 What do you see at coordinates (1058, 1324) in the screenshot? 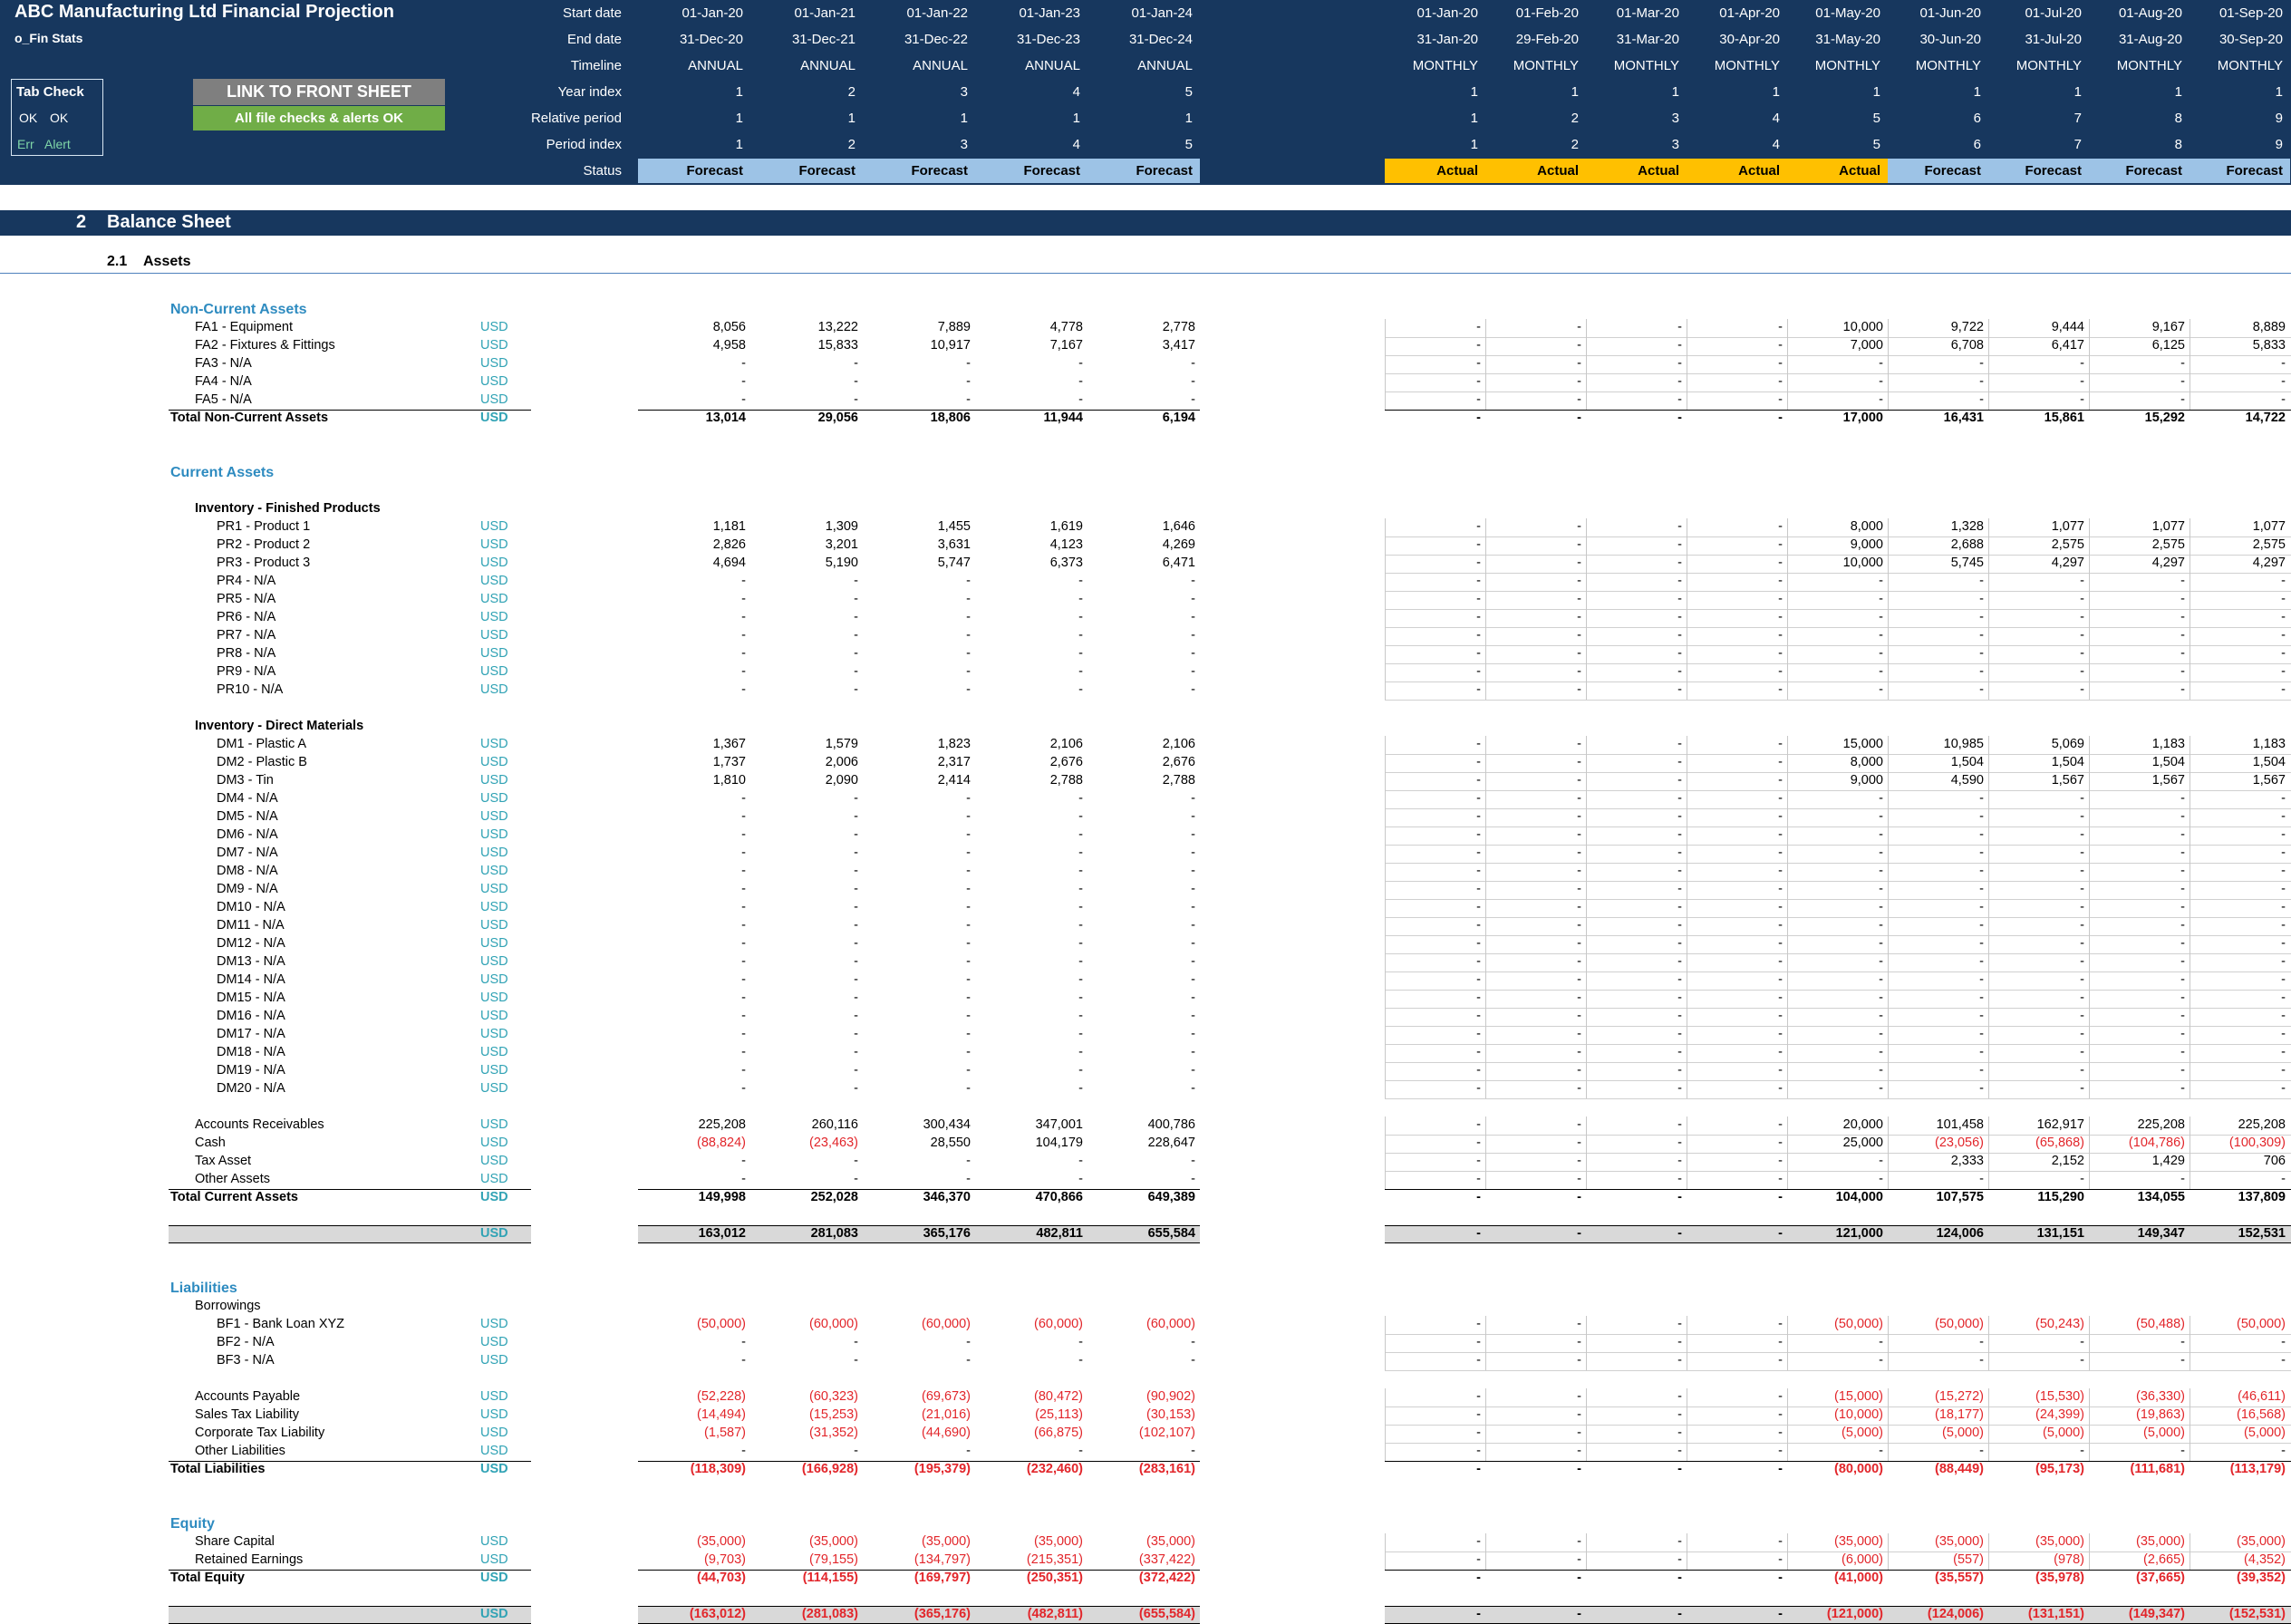
I see `annual-value-cell: (60,000)` at bounding box center [1058, 1324].